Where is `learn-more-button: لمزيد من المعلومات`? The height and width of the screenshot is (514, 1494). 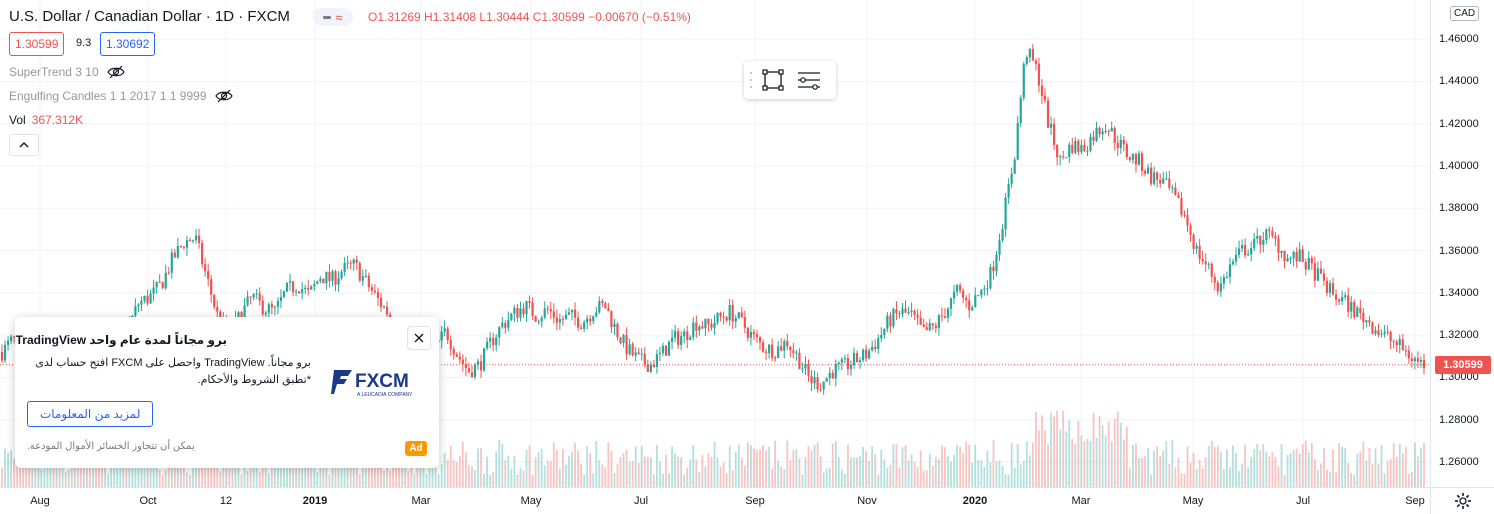
learn-more-button: لمزيد من المعلومات is located at coordinates (90, 414).